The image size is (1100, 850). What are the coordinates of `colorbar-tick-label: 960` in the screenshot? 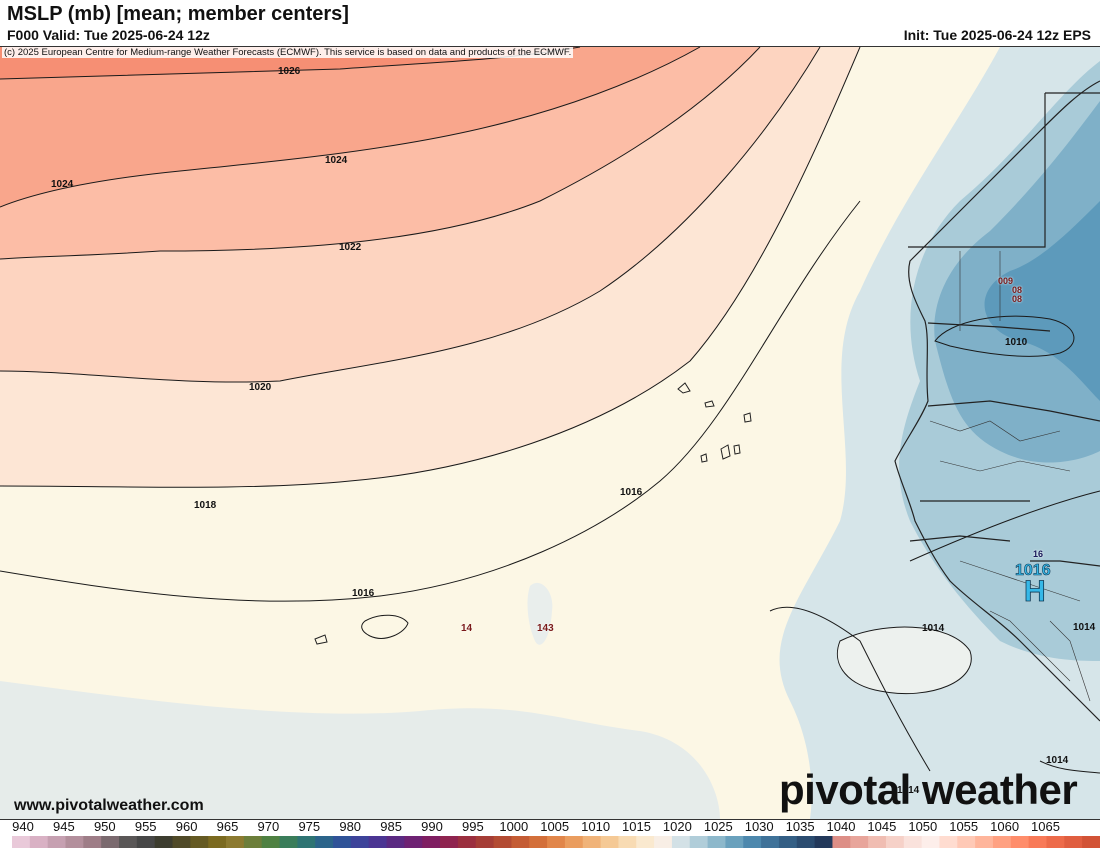 It's located at (186, 826).